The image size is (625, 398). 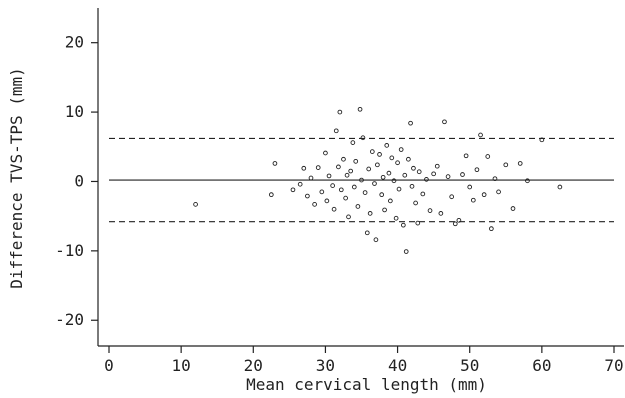 What do you see at coordinates (16, 178) in the screenshot?
I see `y-axis-title: Difference TVS-TPS (mm)` at bounding box center [16, 178].